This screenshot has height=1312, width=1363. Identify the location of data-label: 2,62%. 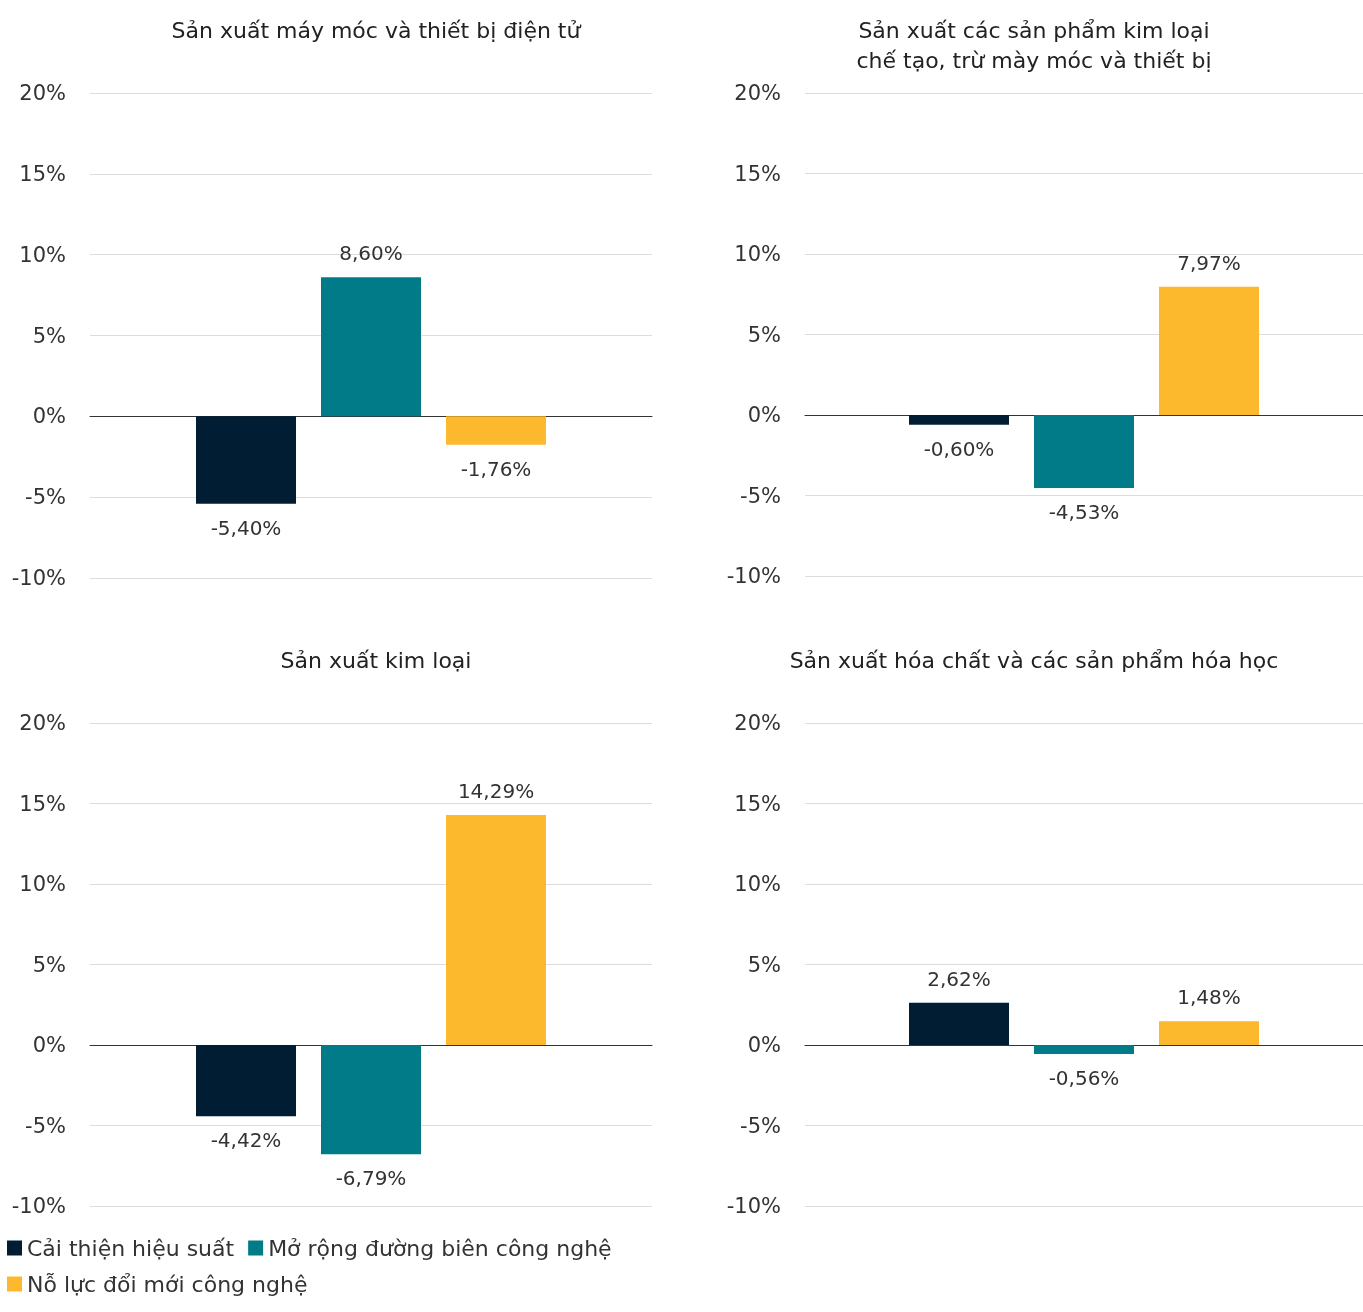
(959, 978).